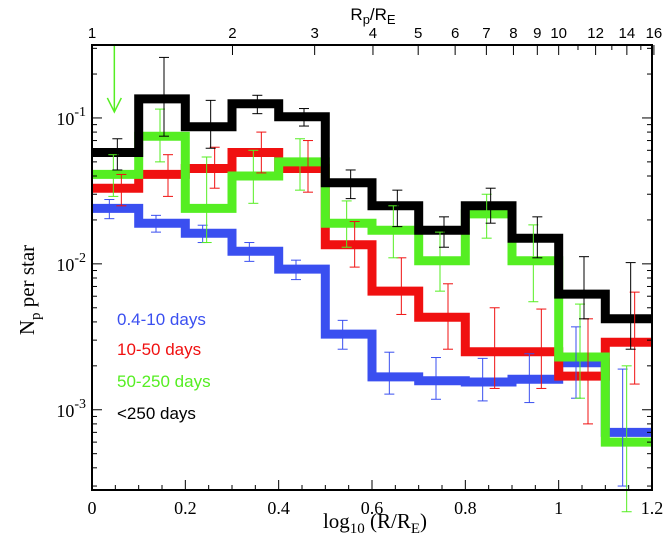 The image size is (670, 545). Describe the element at coordinates (513, 33) in the screenshot. I see `top-tick-label: 8` at that location.